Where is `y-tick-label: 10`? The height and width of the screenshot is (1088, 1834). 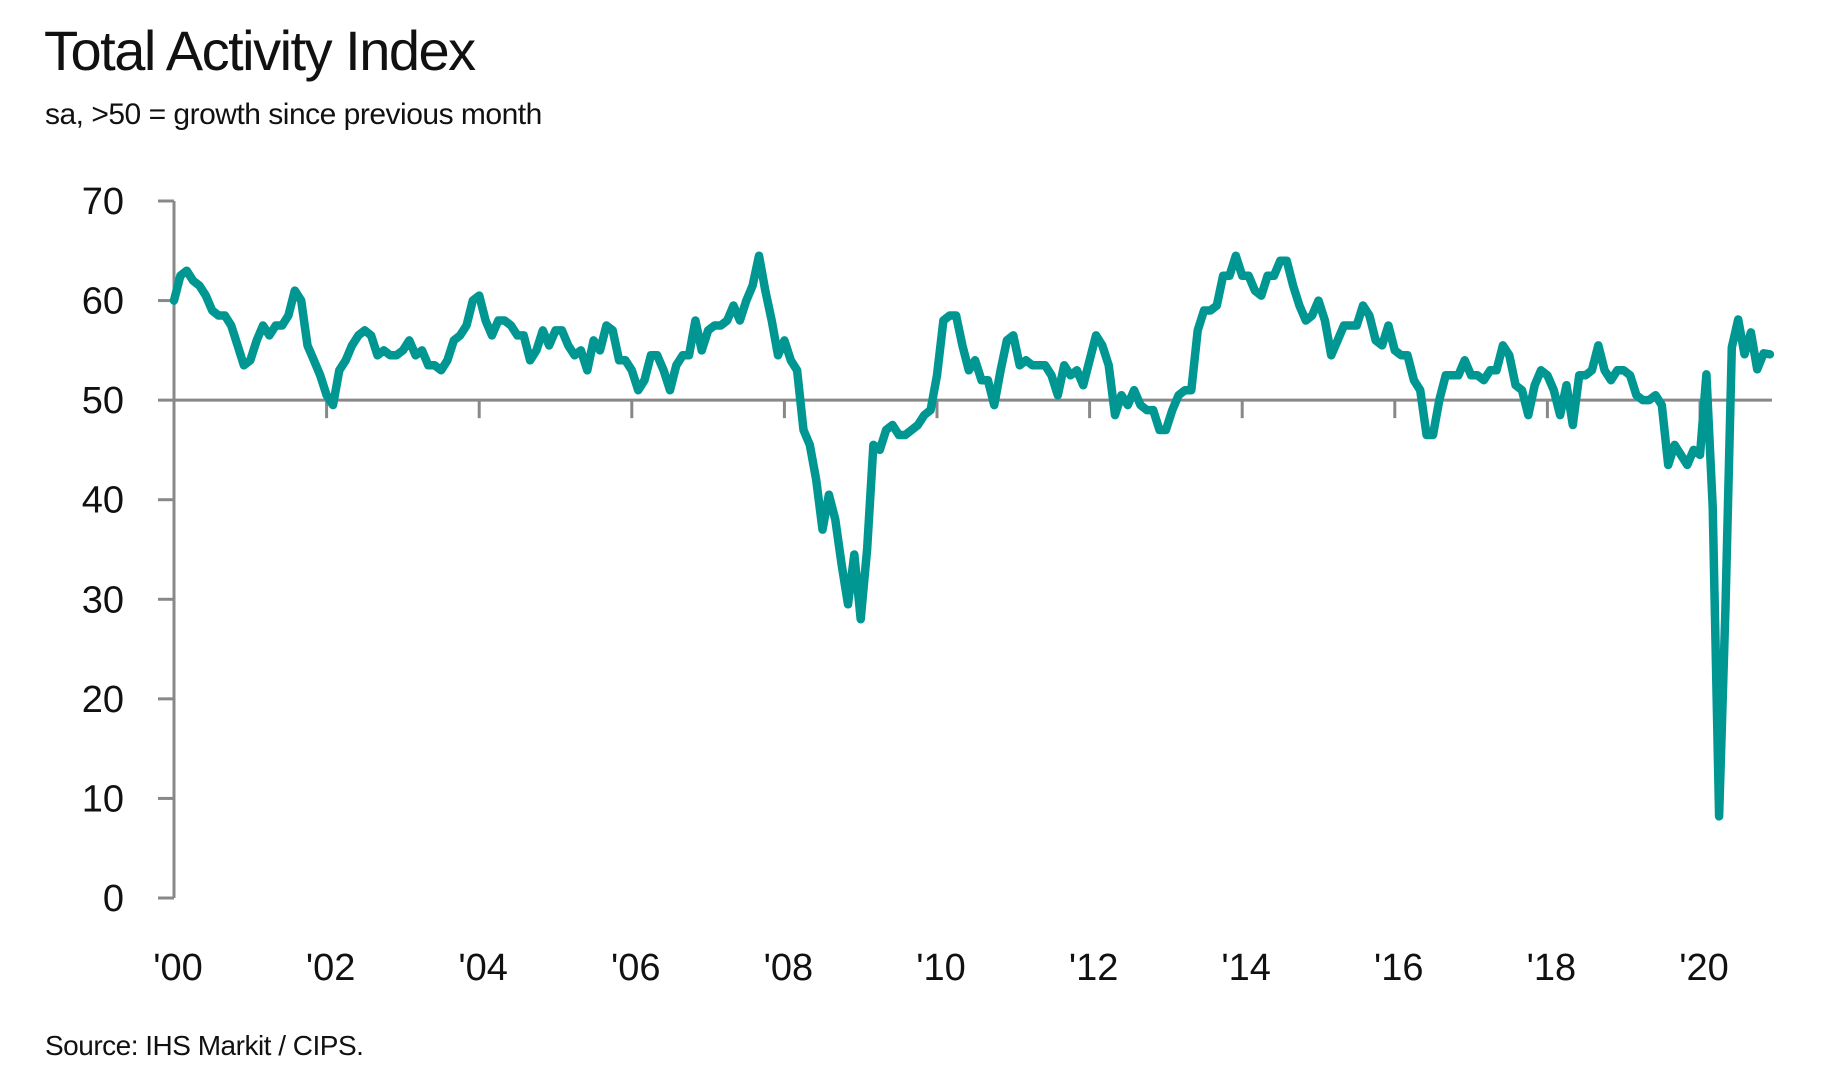
y-tick-label: 10 is located at coordinates (103, 799).